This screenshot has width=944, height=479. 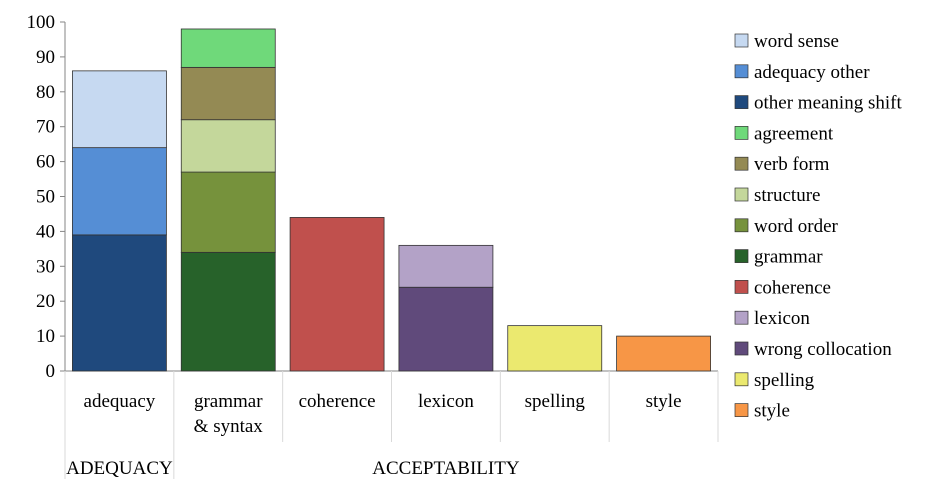 I want to click on bar-segment-grammar, so click(x=228, y=311).